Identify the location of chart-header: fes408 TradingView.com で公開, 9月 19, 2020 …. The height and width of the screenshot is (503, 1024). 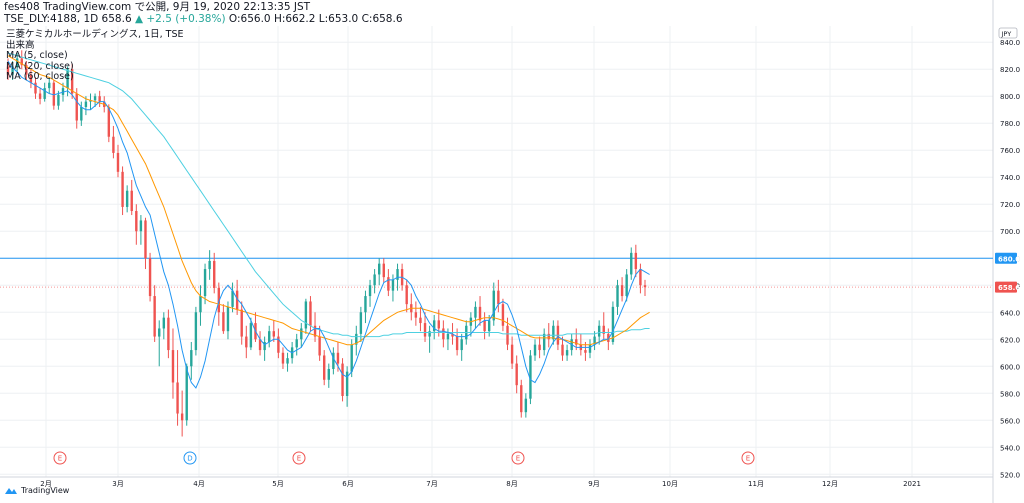
(203, 13).